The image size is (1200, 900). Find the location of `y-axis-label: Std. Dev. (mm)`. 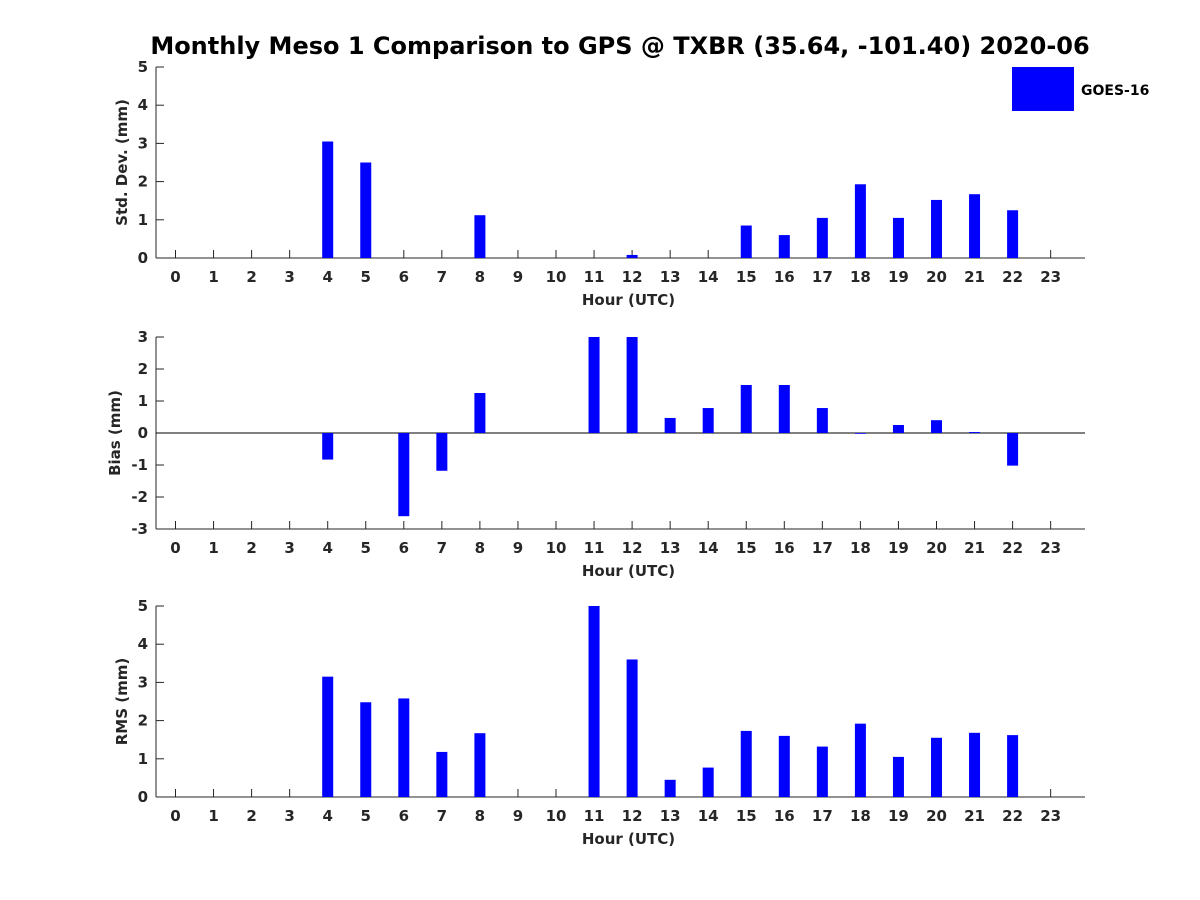

y-axis-label: Std. Dev. (mm) is located at coordinates (122, 162).